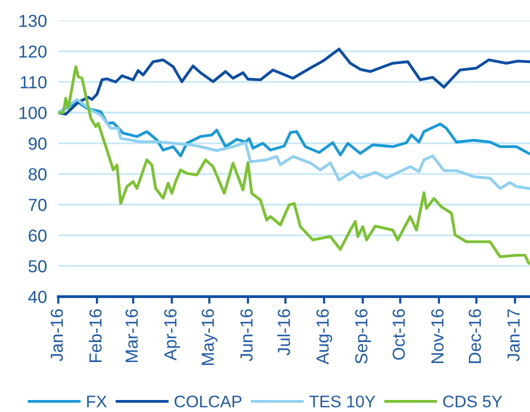 The image size is (530, 412). I want to click on x-tick-label: Aug-16, so click(324, 336).